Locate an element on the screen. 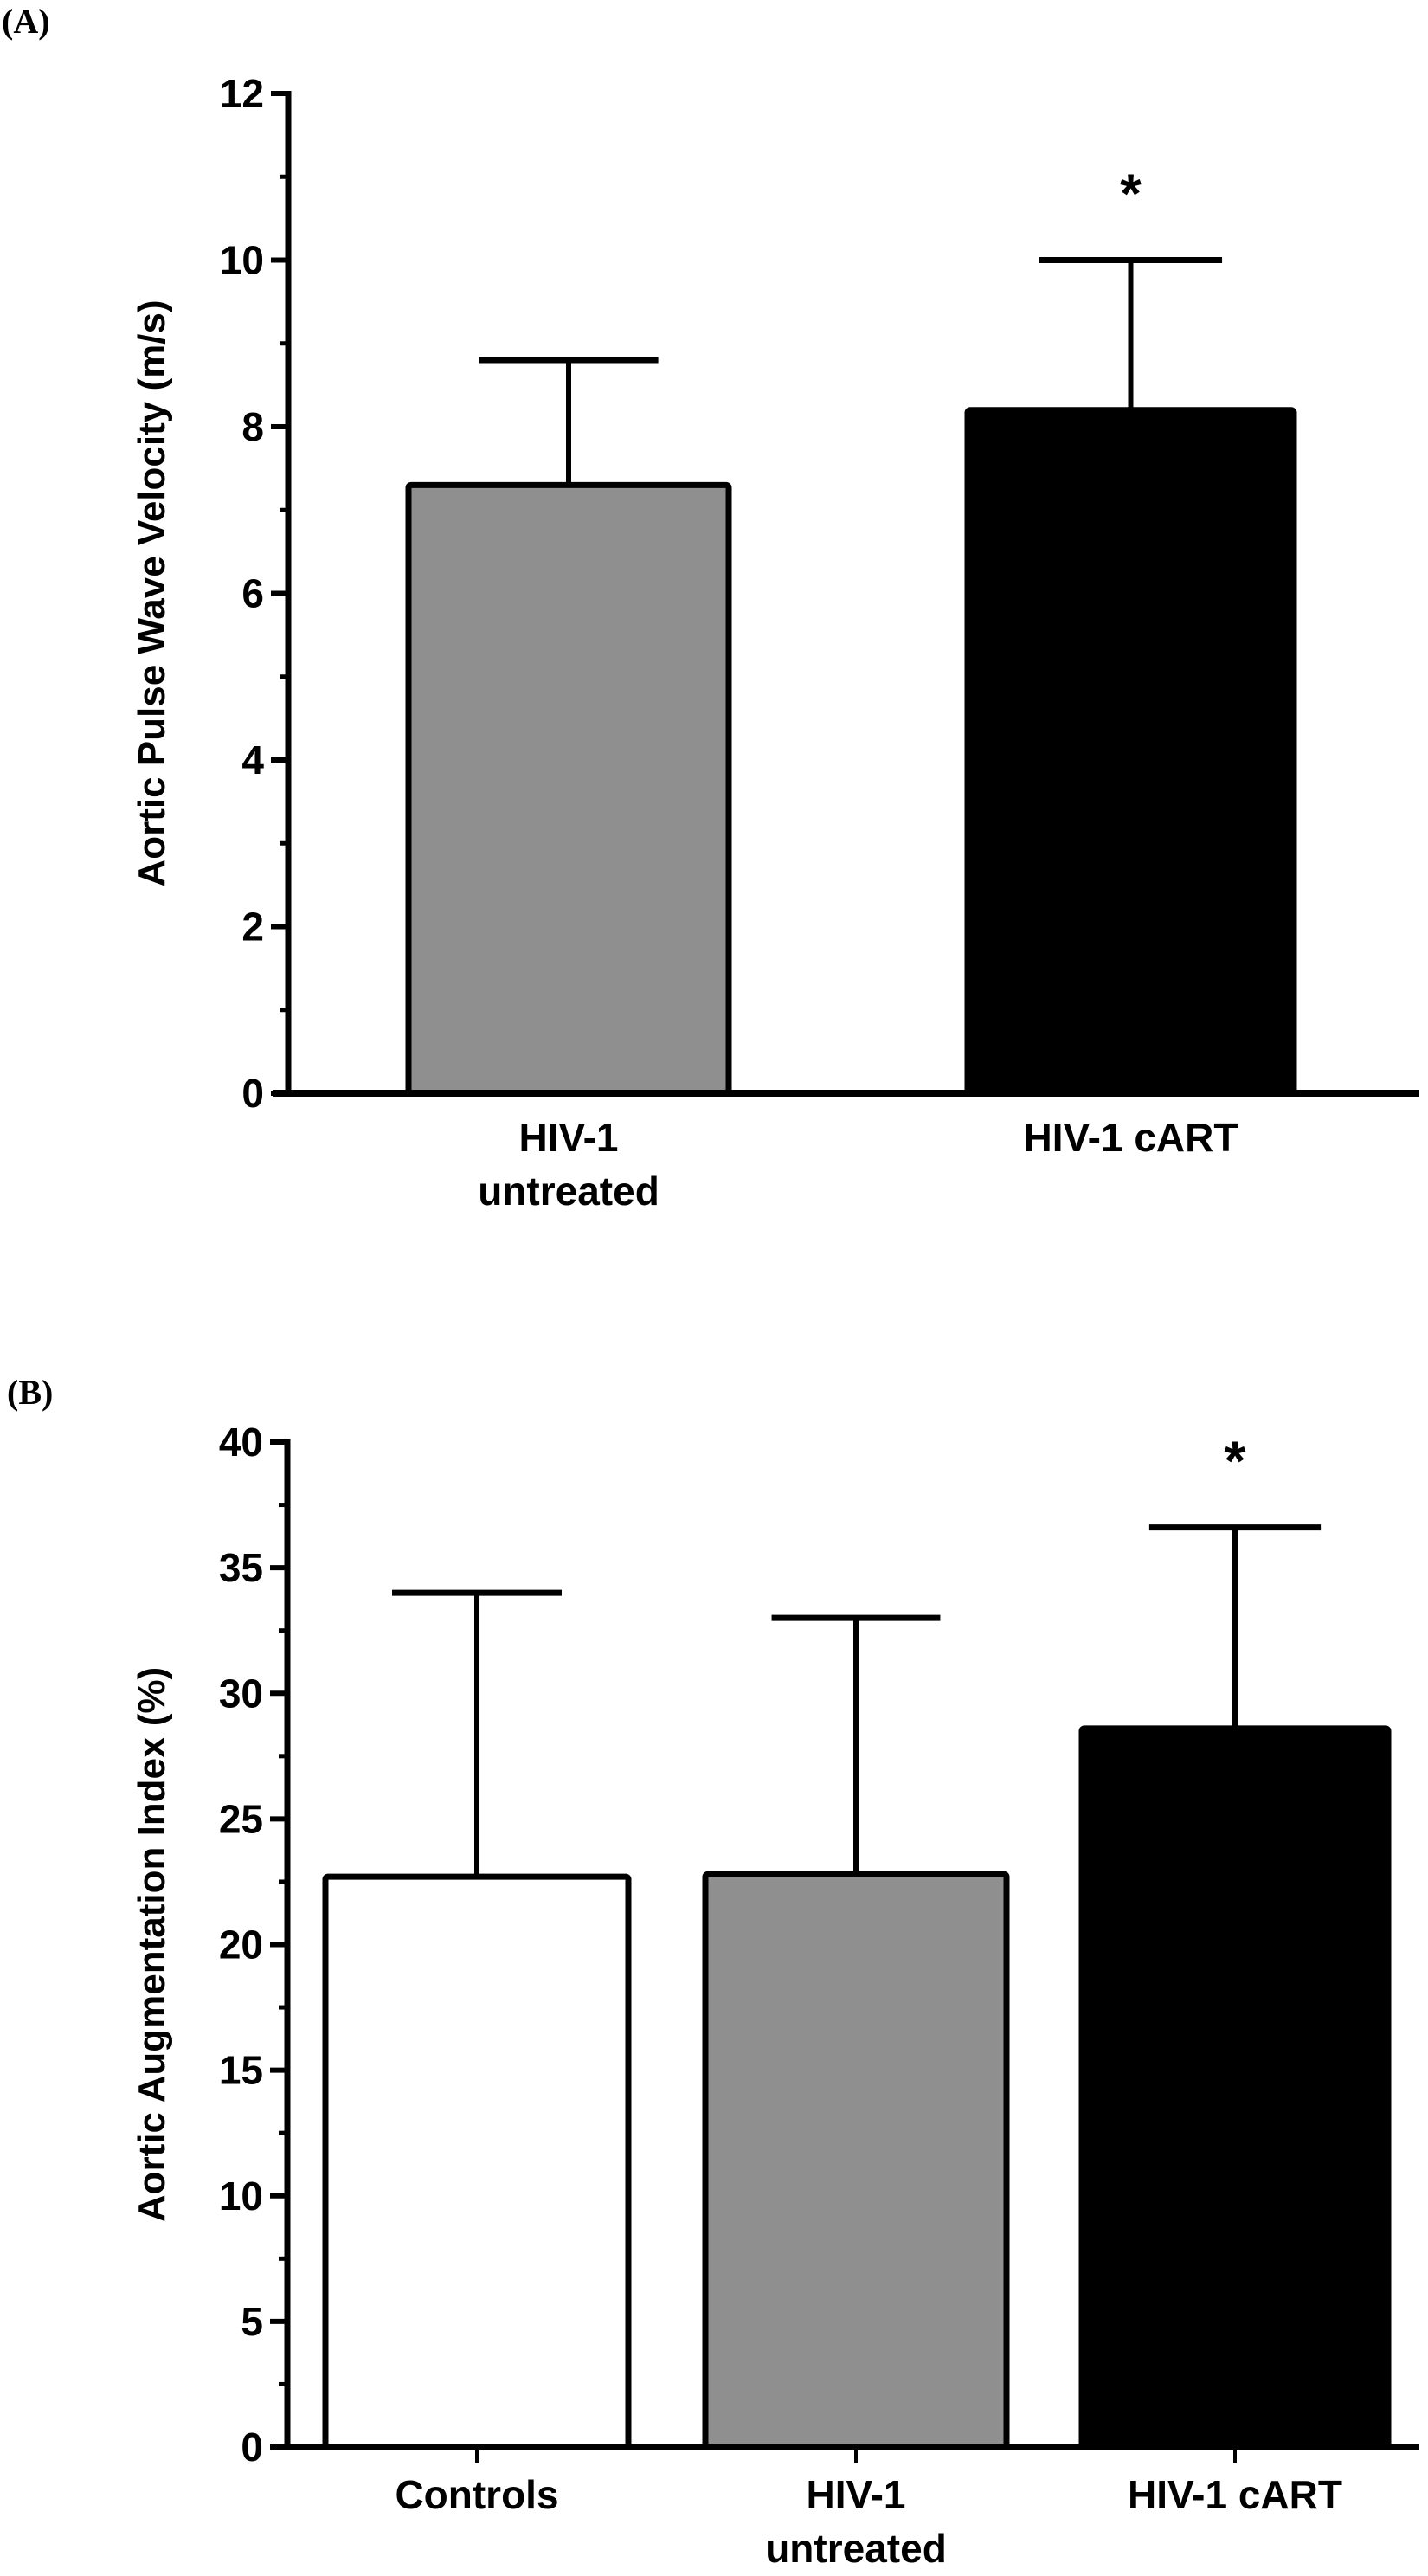  y-axis-title: Aortic Augmentation Index (%) is located at coordinates (152, 1944).